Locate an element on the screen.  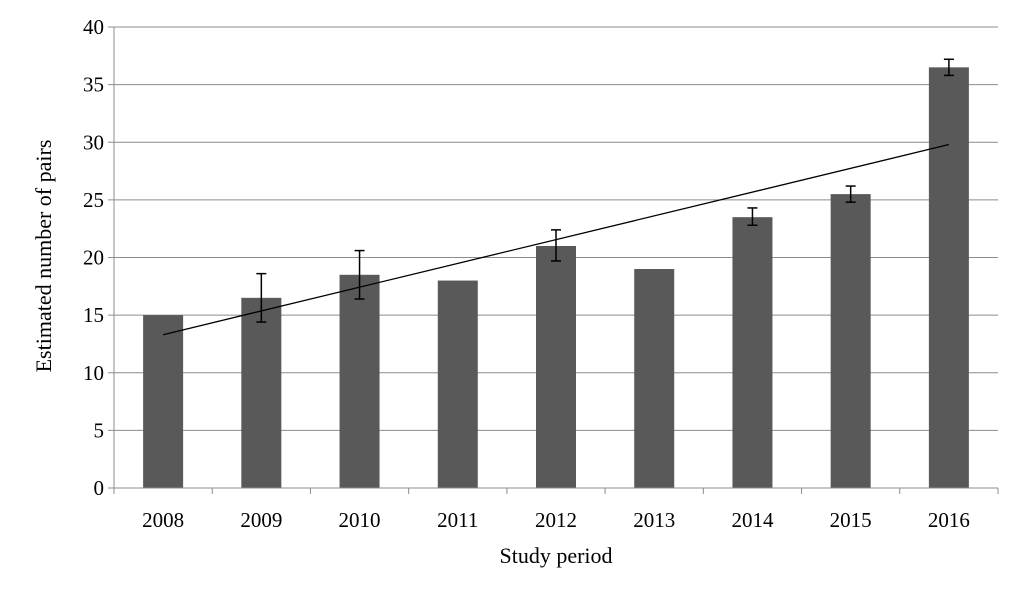
bar-2008 is located at coordinates (163, 401).